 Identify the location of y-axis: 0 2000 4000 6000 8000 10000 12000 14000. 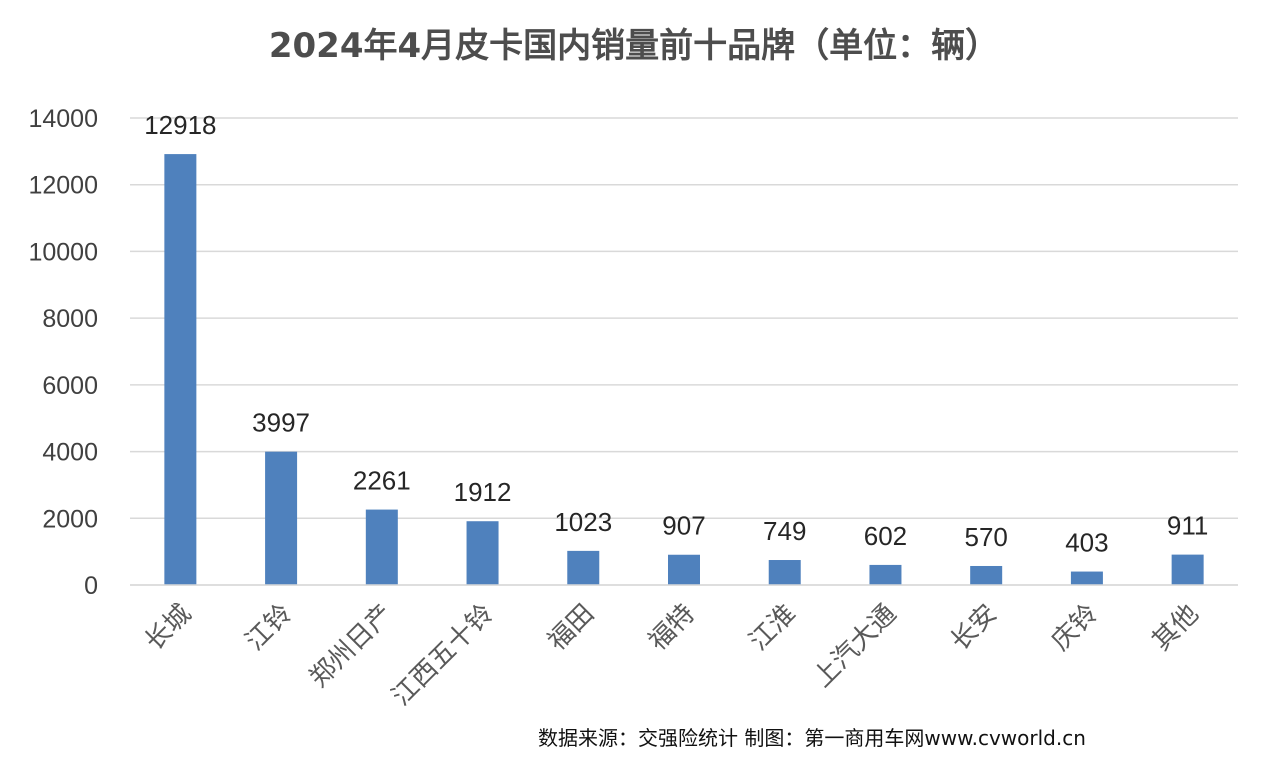
(63, 352).